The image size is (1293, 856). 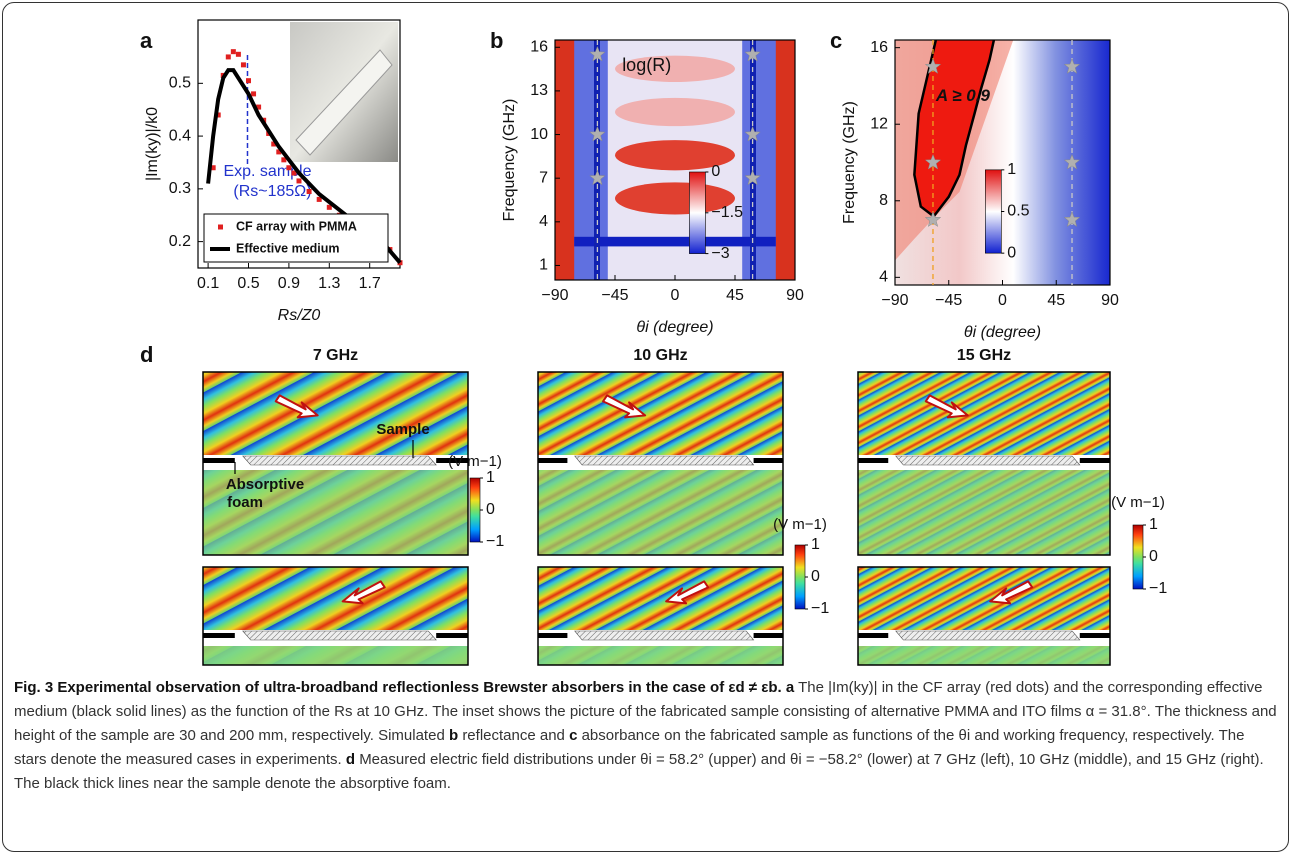 I want to click on y-tick-label: 0.5, so click(x=180, y=83).